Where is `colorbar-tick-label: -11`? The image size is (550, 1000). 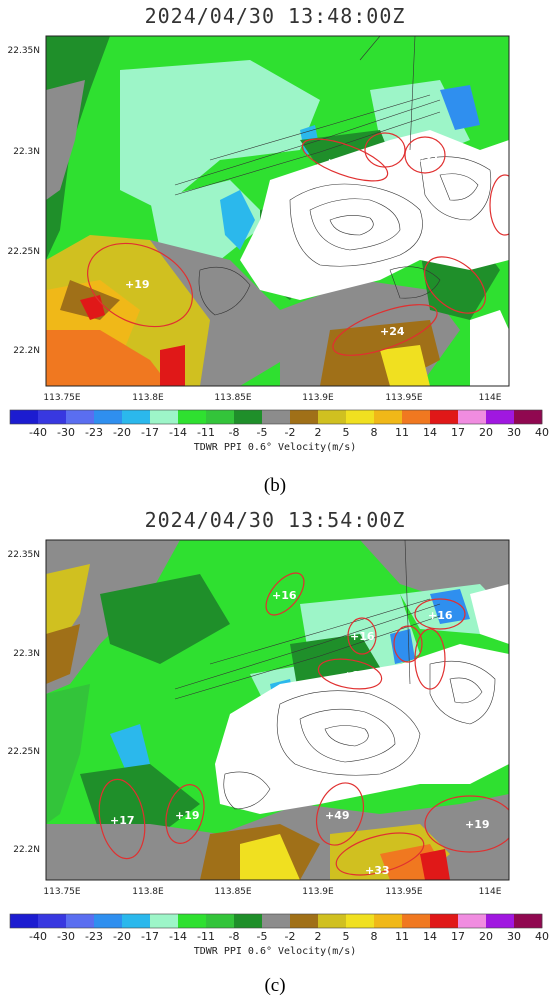 colorbar-tick-label: -11 is located at coordinates (206, 936).